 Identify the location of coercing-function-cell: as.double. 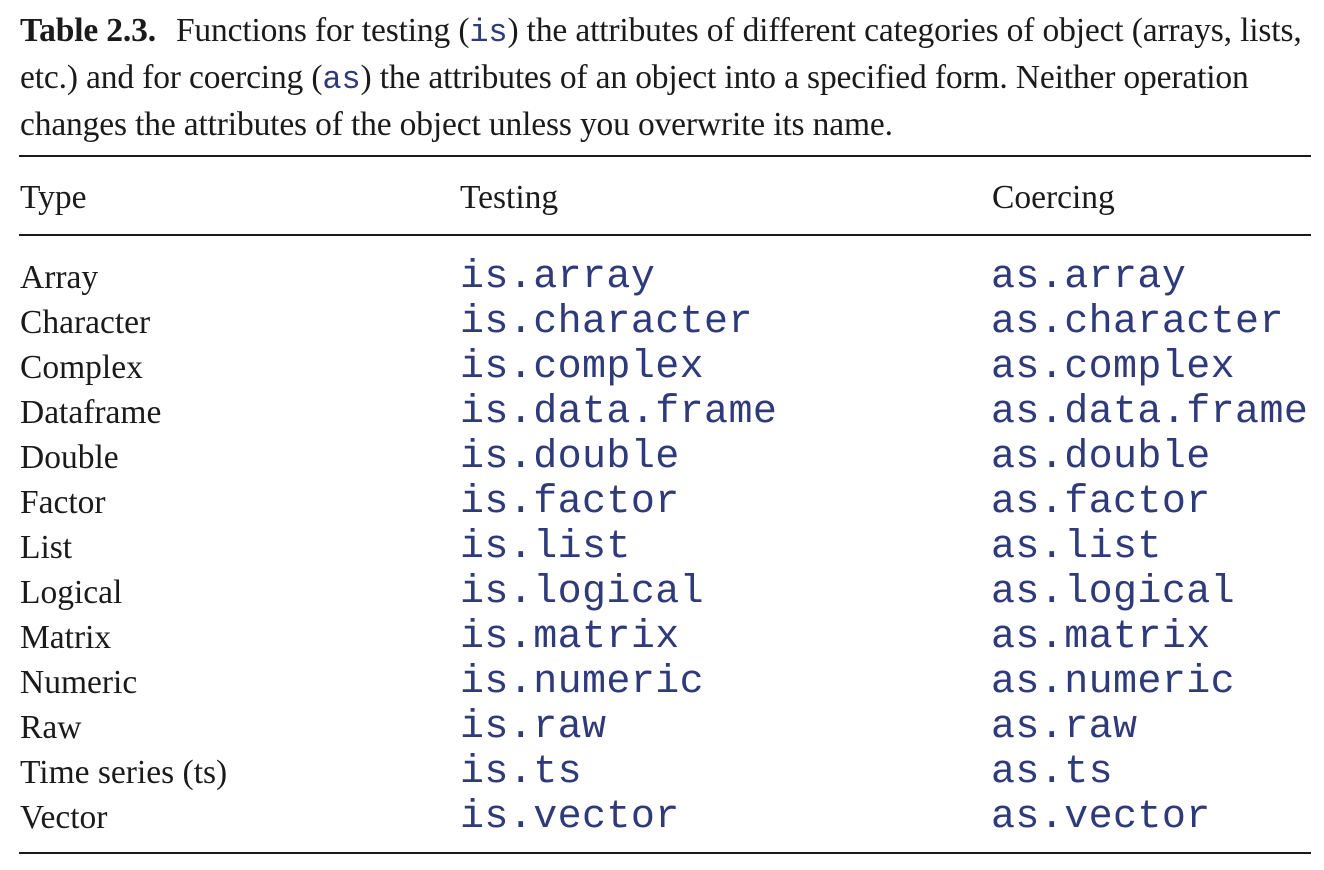
(1101, 457).